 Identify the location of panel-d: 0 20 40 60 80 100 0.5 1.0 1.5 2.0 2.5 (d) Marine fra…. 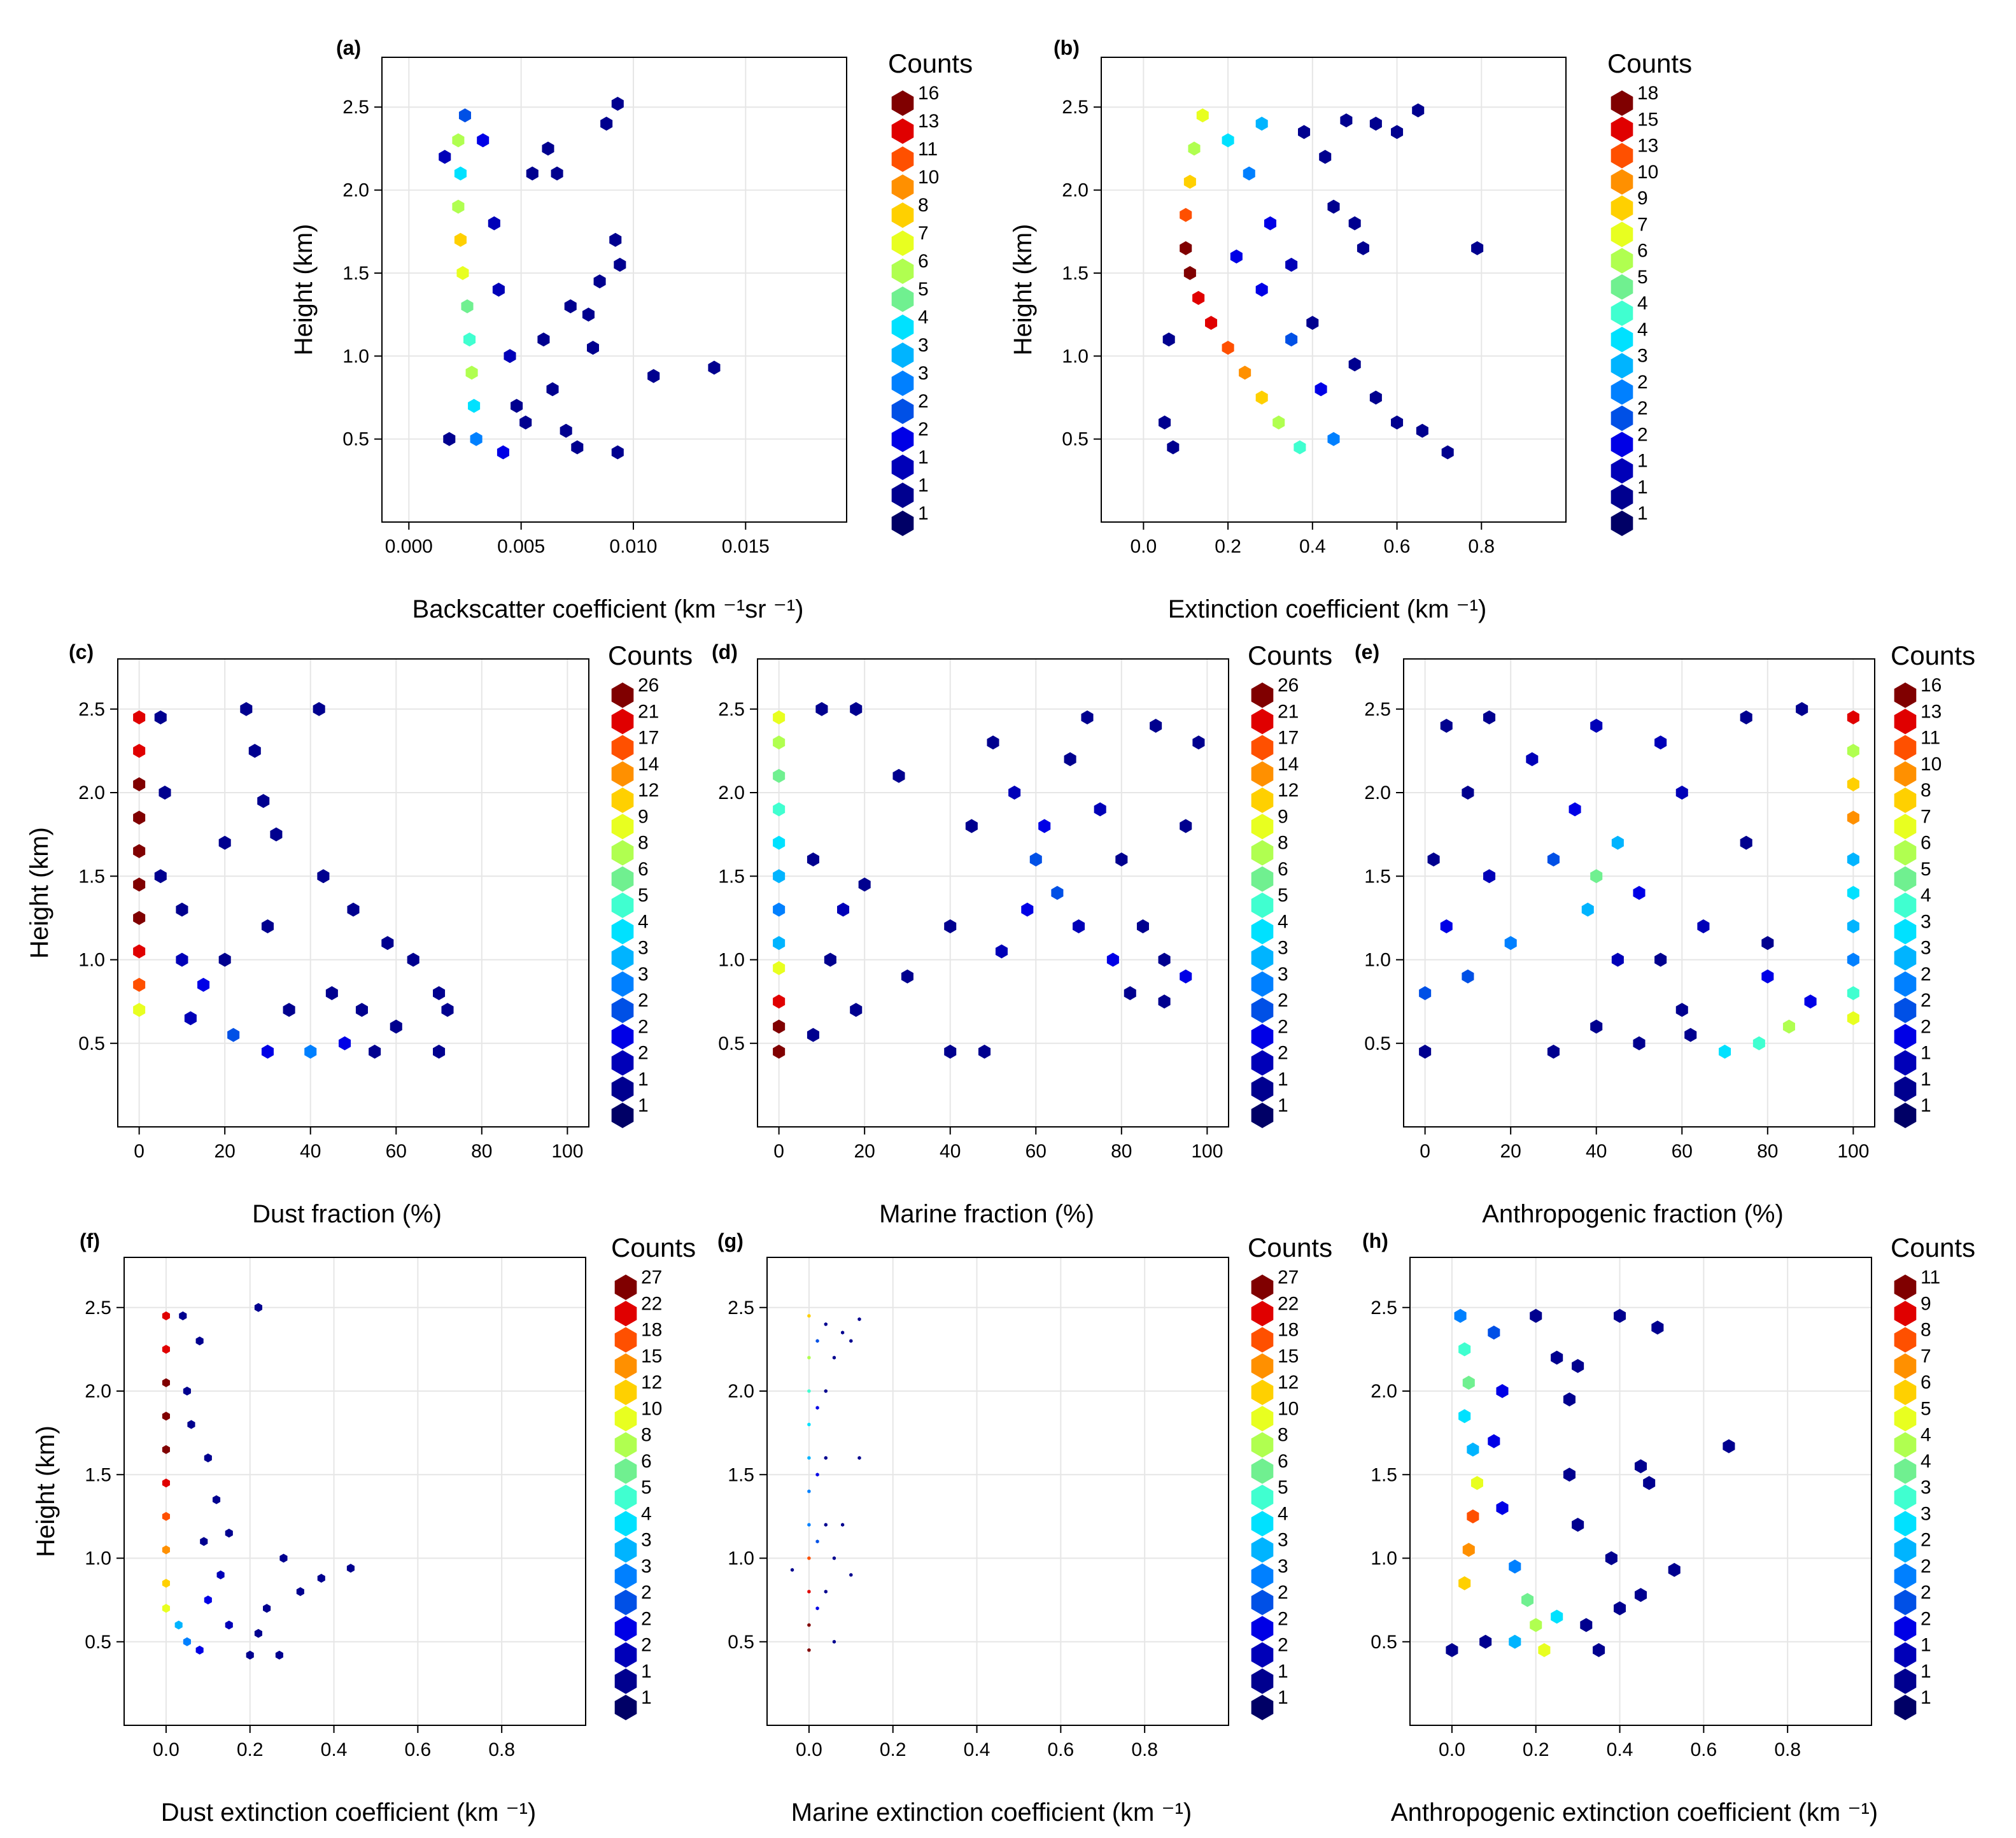
(1022, 934).